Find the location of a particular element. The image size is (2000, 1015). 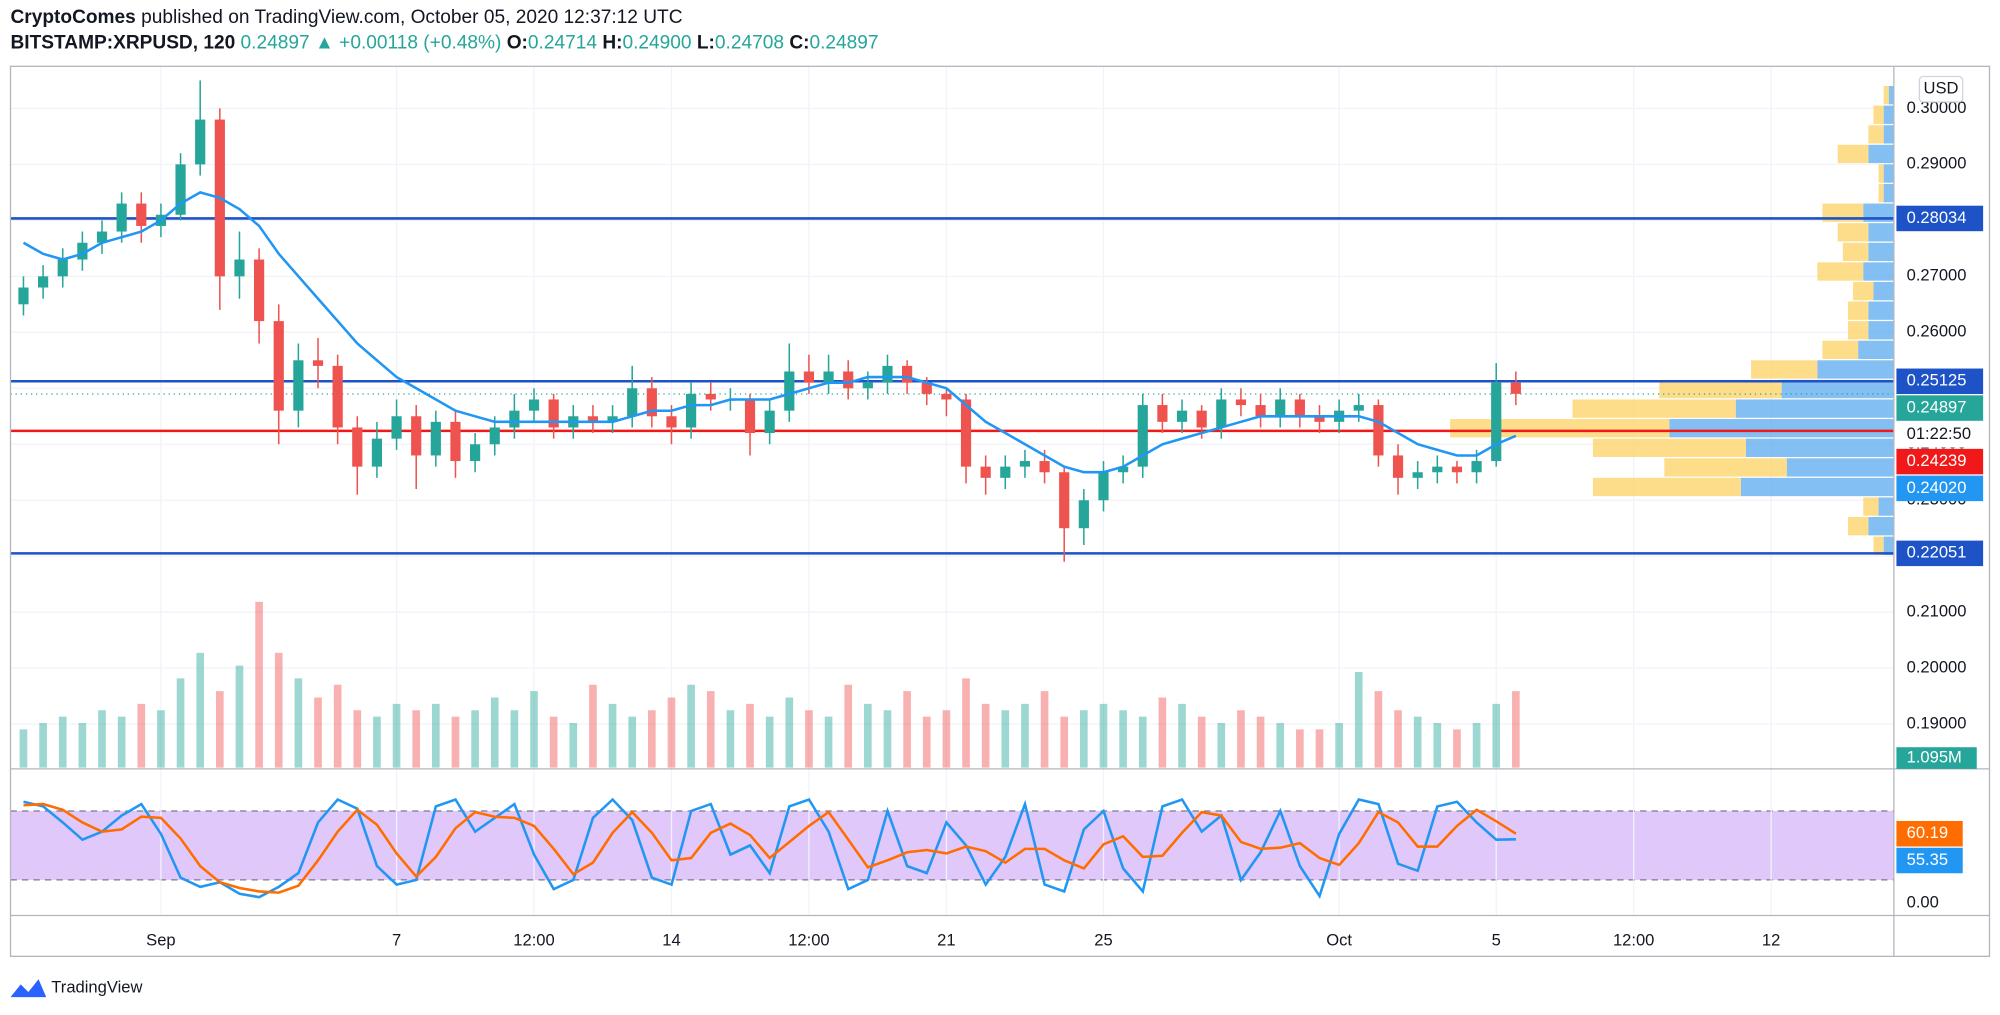

x-tick-label: 14 is located at coordinates (671, 939).